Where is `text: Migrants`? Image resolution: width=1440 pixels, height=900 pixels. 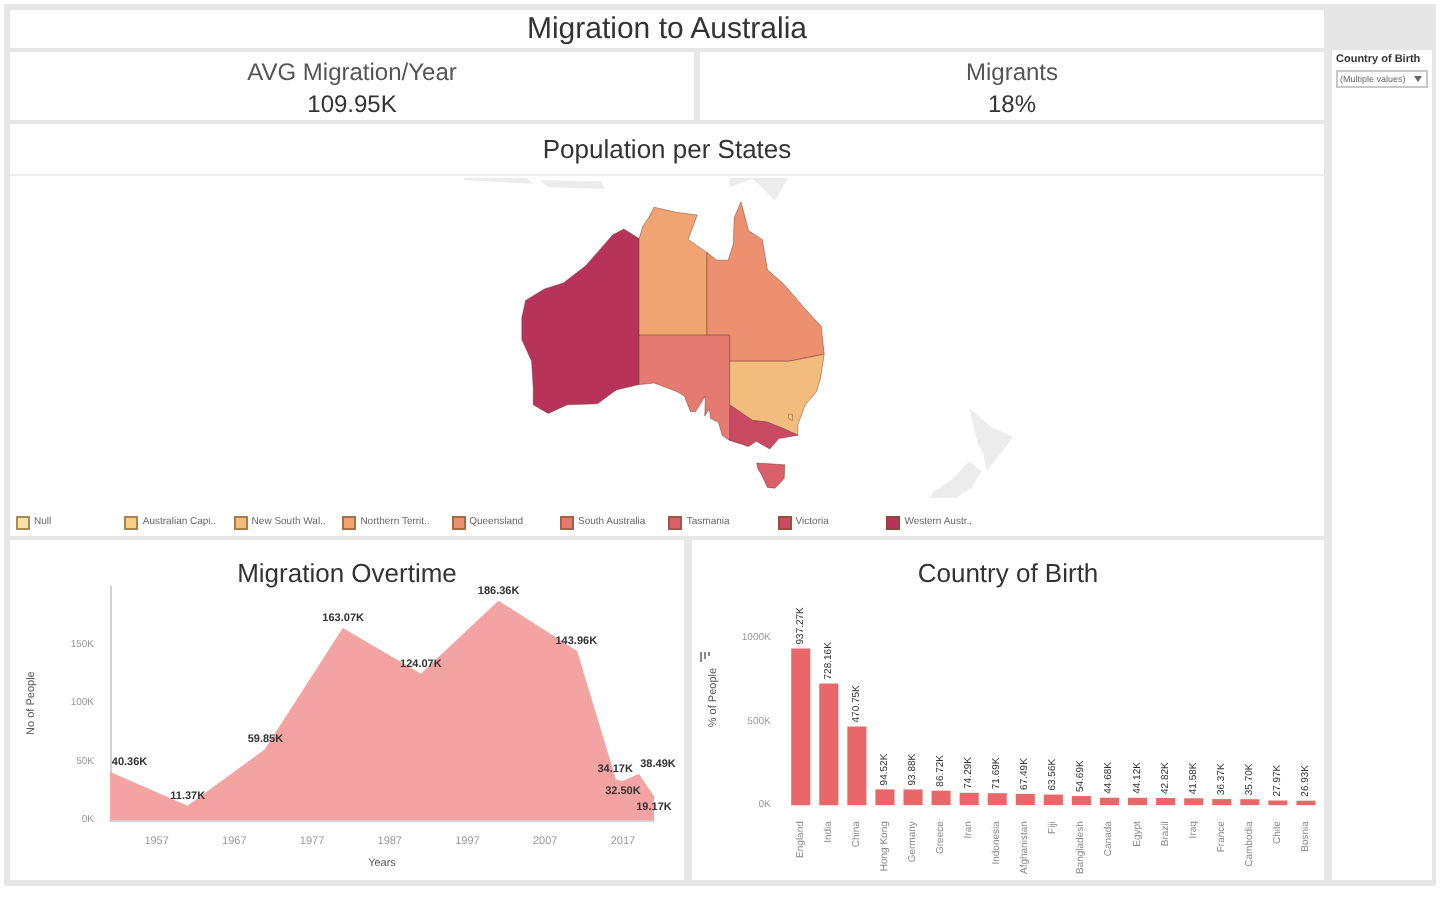
text: Migrants is located at coordinates (1011, 72).